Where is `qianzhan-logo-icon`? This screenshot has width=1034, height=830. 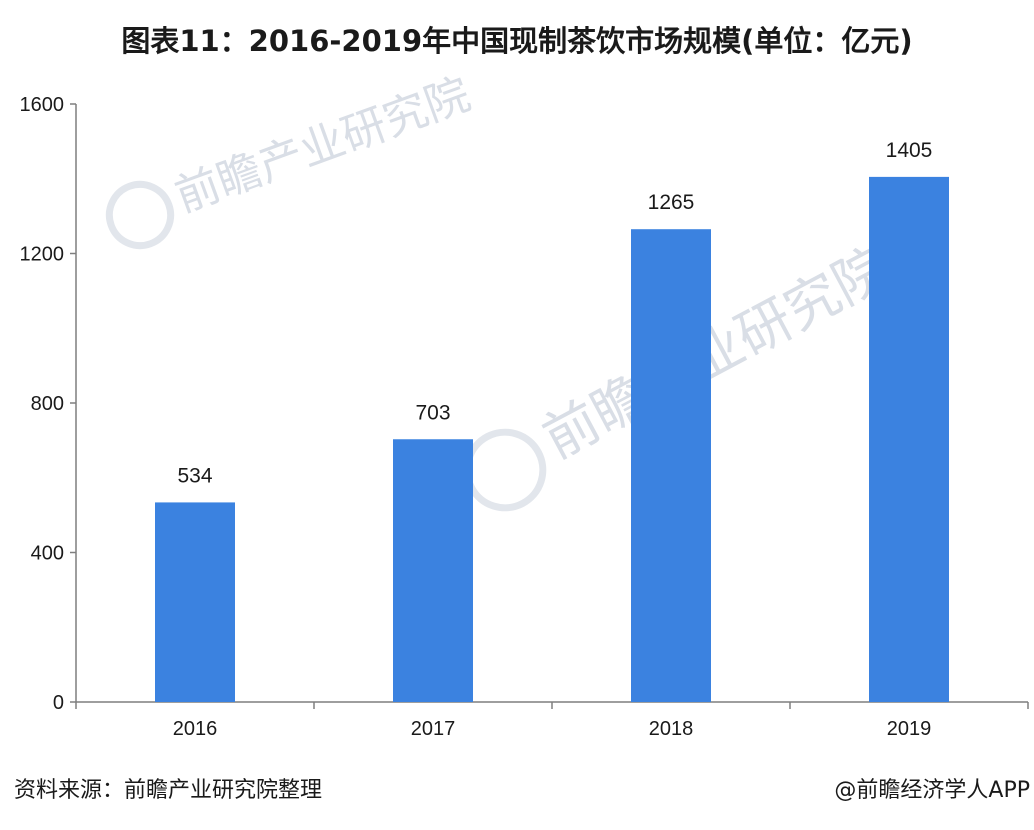 qianzhan-logo-icon is located at coordinates (140, 215).